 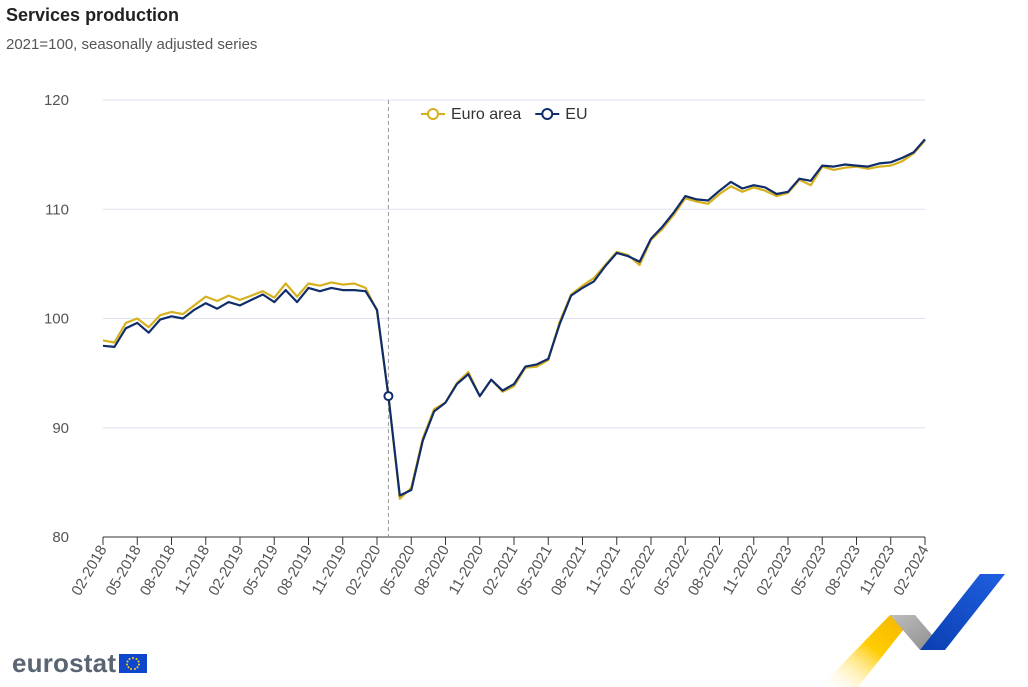 I want to click on eurostat-logo: eurostat, so click(x=80, y=663).